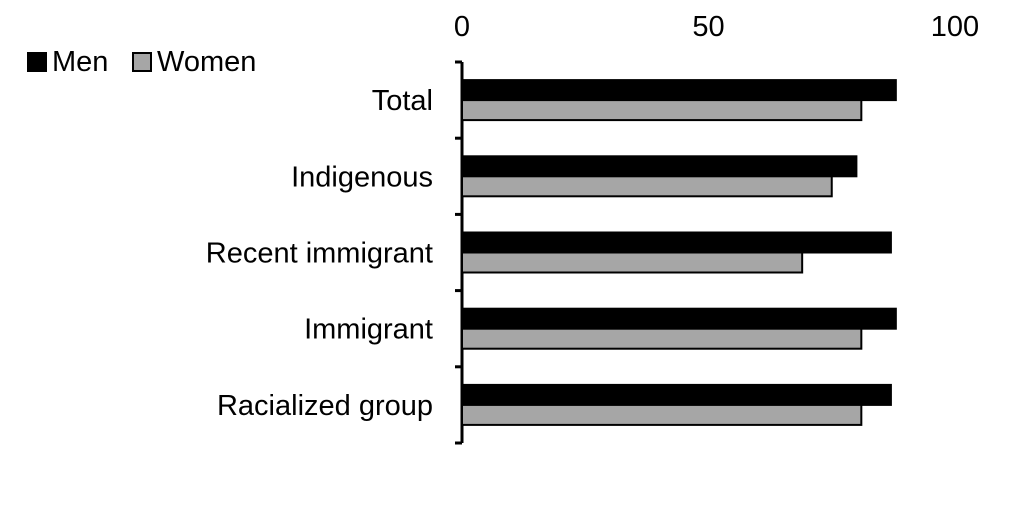 The image size is (1021, 509). Describe the element at coordinates (679, 318) in the screenshot. I see `bar-men-immigrant` at that location.